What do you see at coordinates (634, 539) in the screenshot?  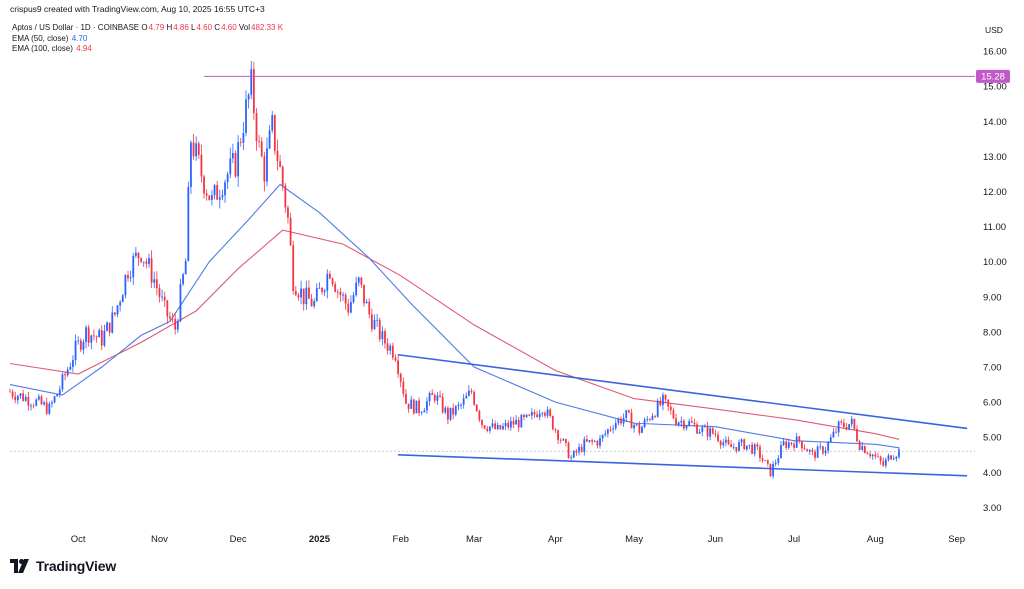 I see `x-tick-label: May` at bounding box center [634, 539].